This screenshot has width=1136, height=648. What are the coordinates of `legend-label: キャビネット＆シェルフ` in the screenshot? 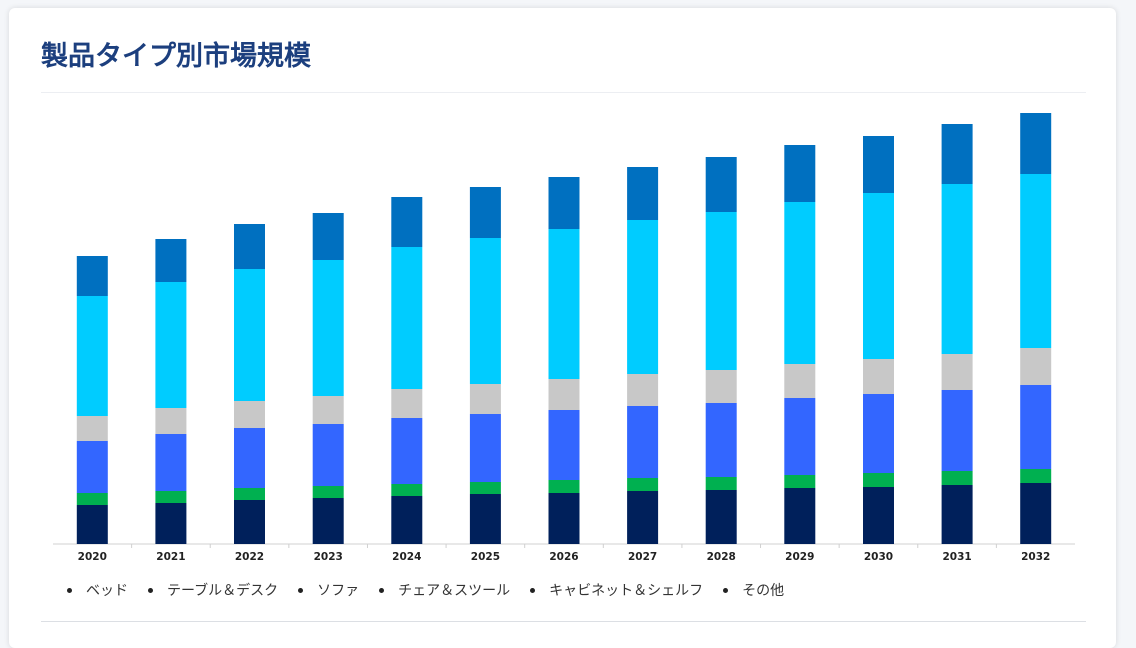 It's located at (626, 591).